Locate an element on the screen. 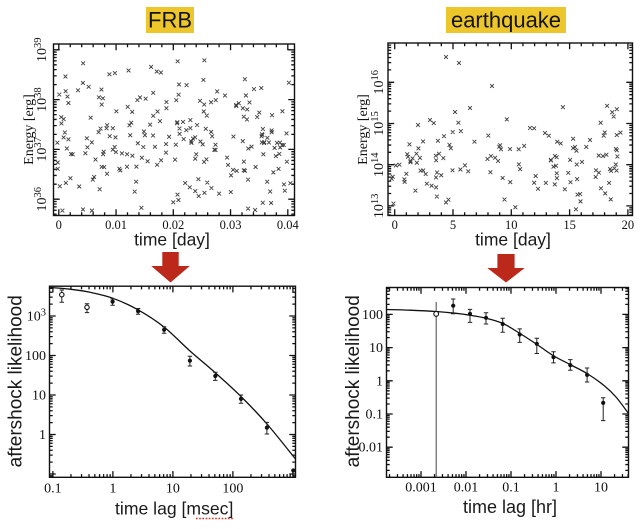 Image resolution: width=642 pixels, height=529 pixels. svg-text: 15 is located at coordinates (569, 225).